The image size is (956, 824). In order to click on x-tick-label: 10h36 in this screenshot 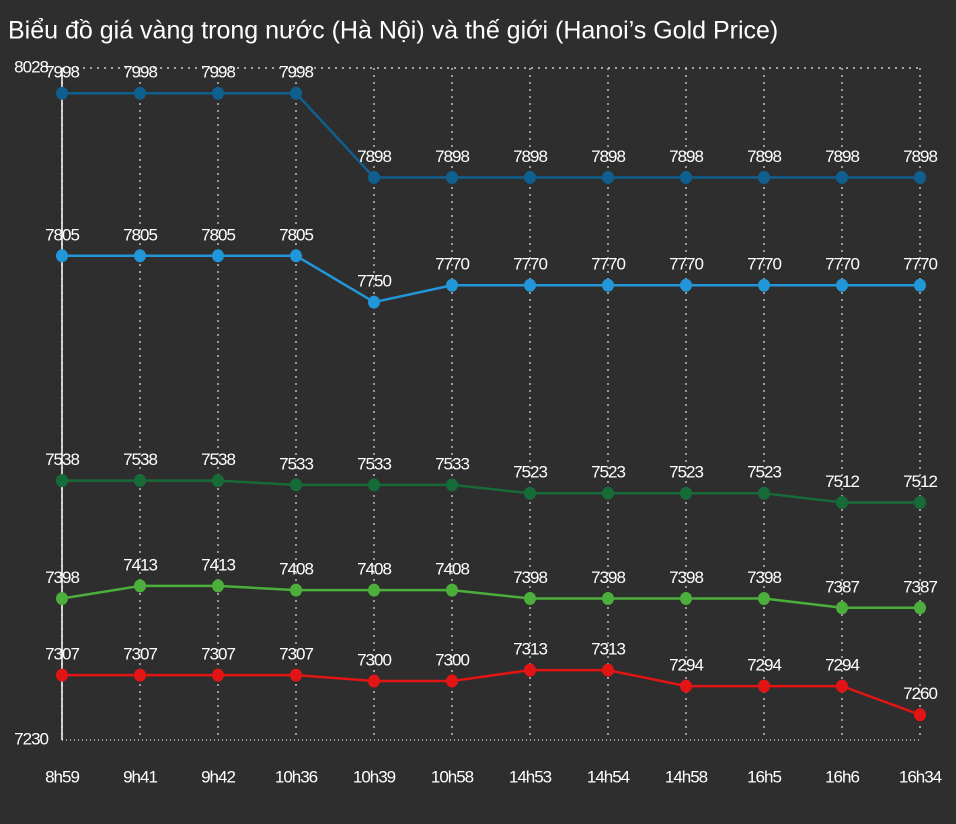, I will do `click(296, 776)`.